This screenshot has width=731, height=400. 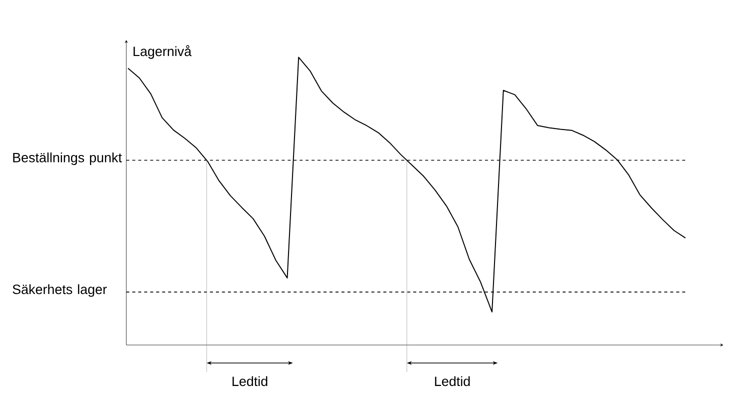 What do you see at coordinates (59, 290) in the screenshot?
I see `ref-line-label: Säkerhets lager` at bounding box center [59, 290].